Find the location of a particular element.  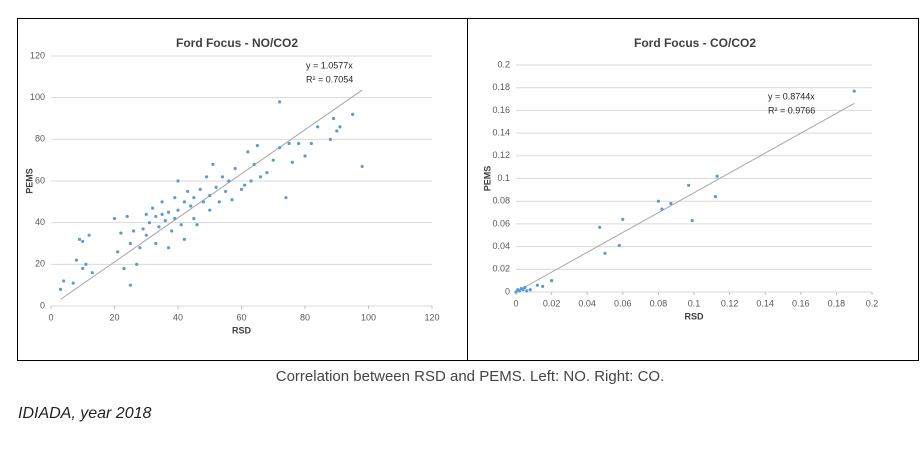

annotation: R² = 0.9766 is located at coordinates (791, 110).